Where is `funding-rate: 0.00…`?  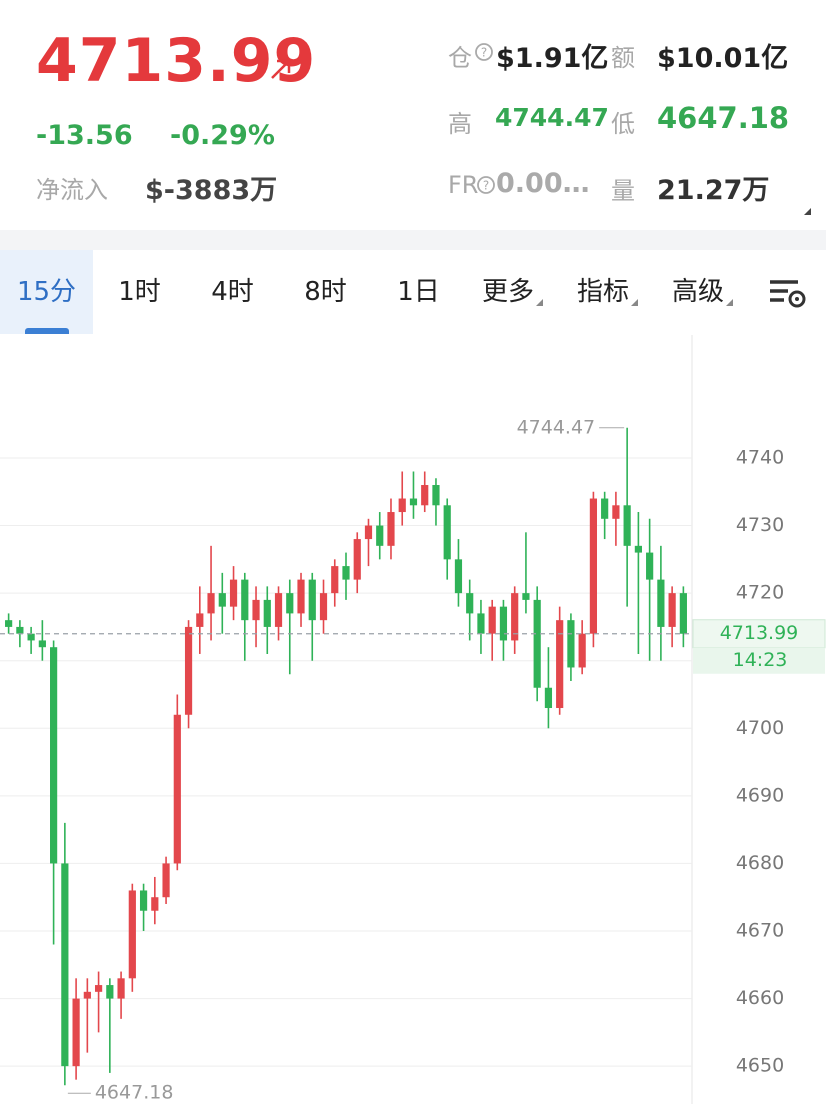 funding-rate: 0.00… is located at coordinates (543, 183).